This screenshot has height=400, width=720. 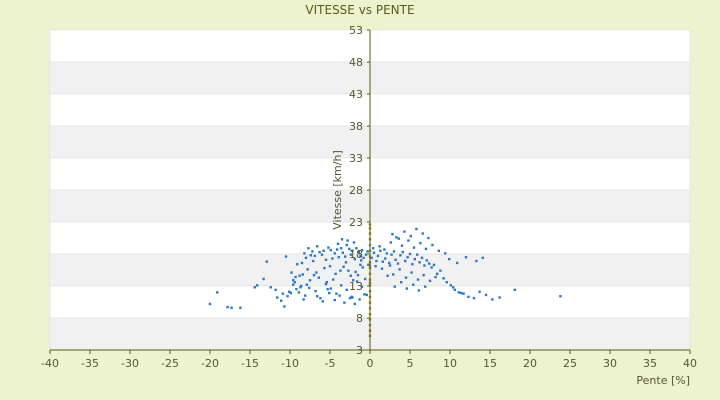 I want to click on y-tick-label: 43, so click(x=356, y=94).